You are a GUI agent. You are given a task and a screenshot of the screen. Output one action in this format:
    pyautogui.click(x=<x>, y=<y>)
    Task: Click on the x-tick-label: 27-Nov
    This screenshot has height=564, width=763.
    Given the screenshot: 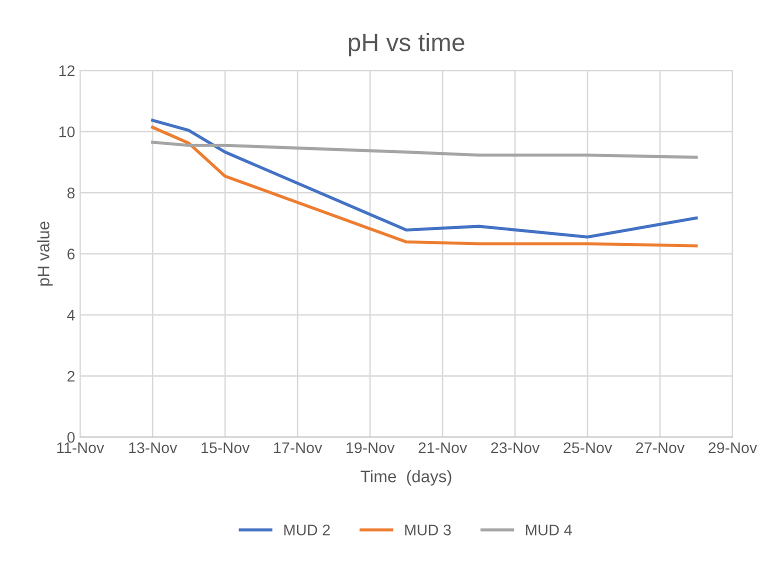 What is the action you would take?
    pyautogui.click(x=660, y=448)
    